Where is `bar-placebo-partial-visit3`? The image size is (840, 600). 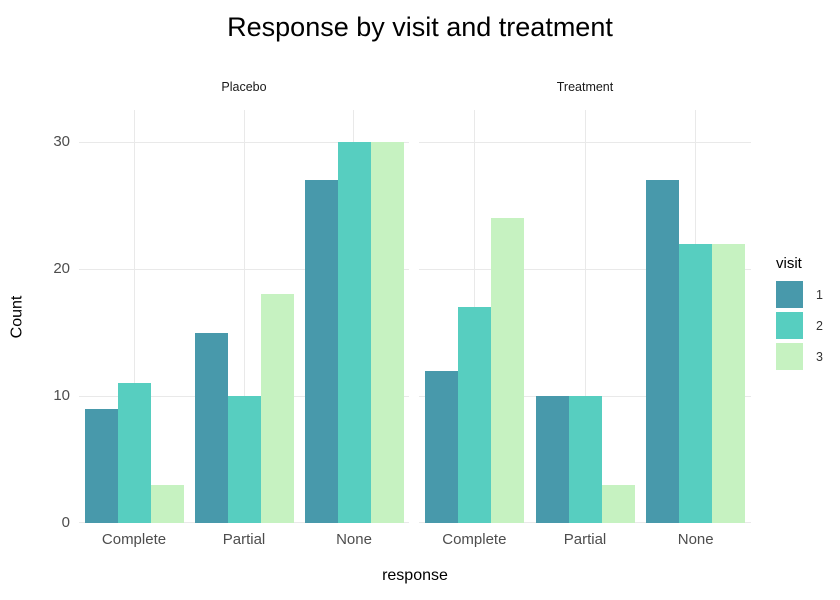 bar-placebo-partial-visit3 is located at coordinates (277, 408).